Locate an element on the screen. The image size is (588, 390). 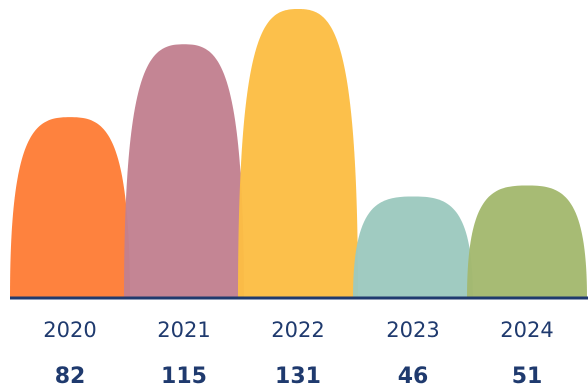
data-label-2020: 82 is located at coordinates (70, 376).